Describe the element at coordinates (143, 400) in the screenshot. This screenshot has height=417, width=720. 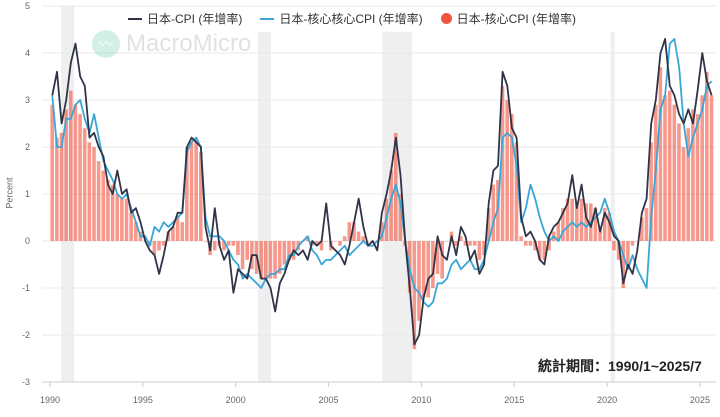
I see `x-tick-label: 1995` at that location.